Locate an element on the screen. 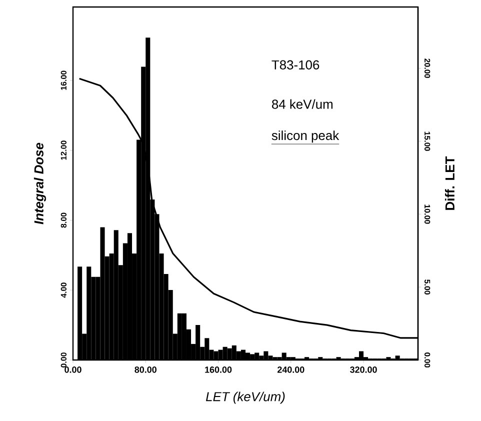 This screenshot has width=481, height=421. annotation: silicon peak is located at coordinates (306, 136).